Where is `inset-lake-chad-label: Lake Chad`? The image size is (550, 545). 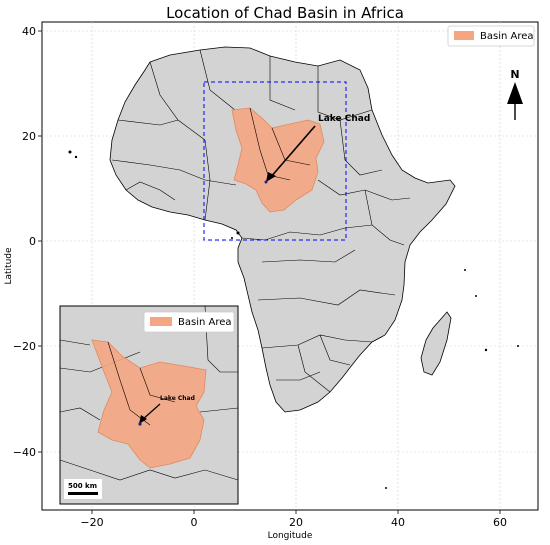 inset-lake-chad-label: Lake Chad is located at coordinates (177, 398).